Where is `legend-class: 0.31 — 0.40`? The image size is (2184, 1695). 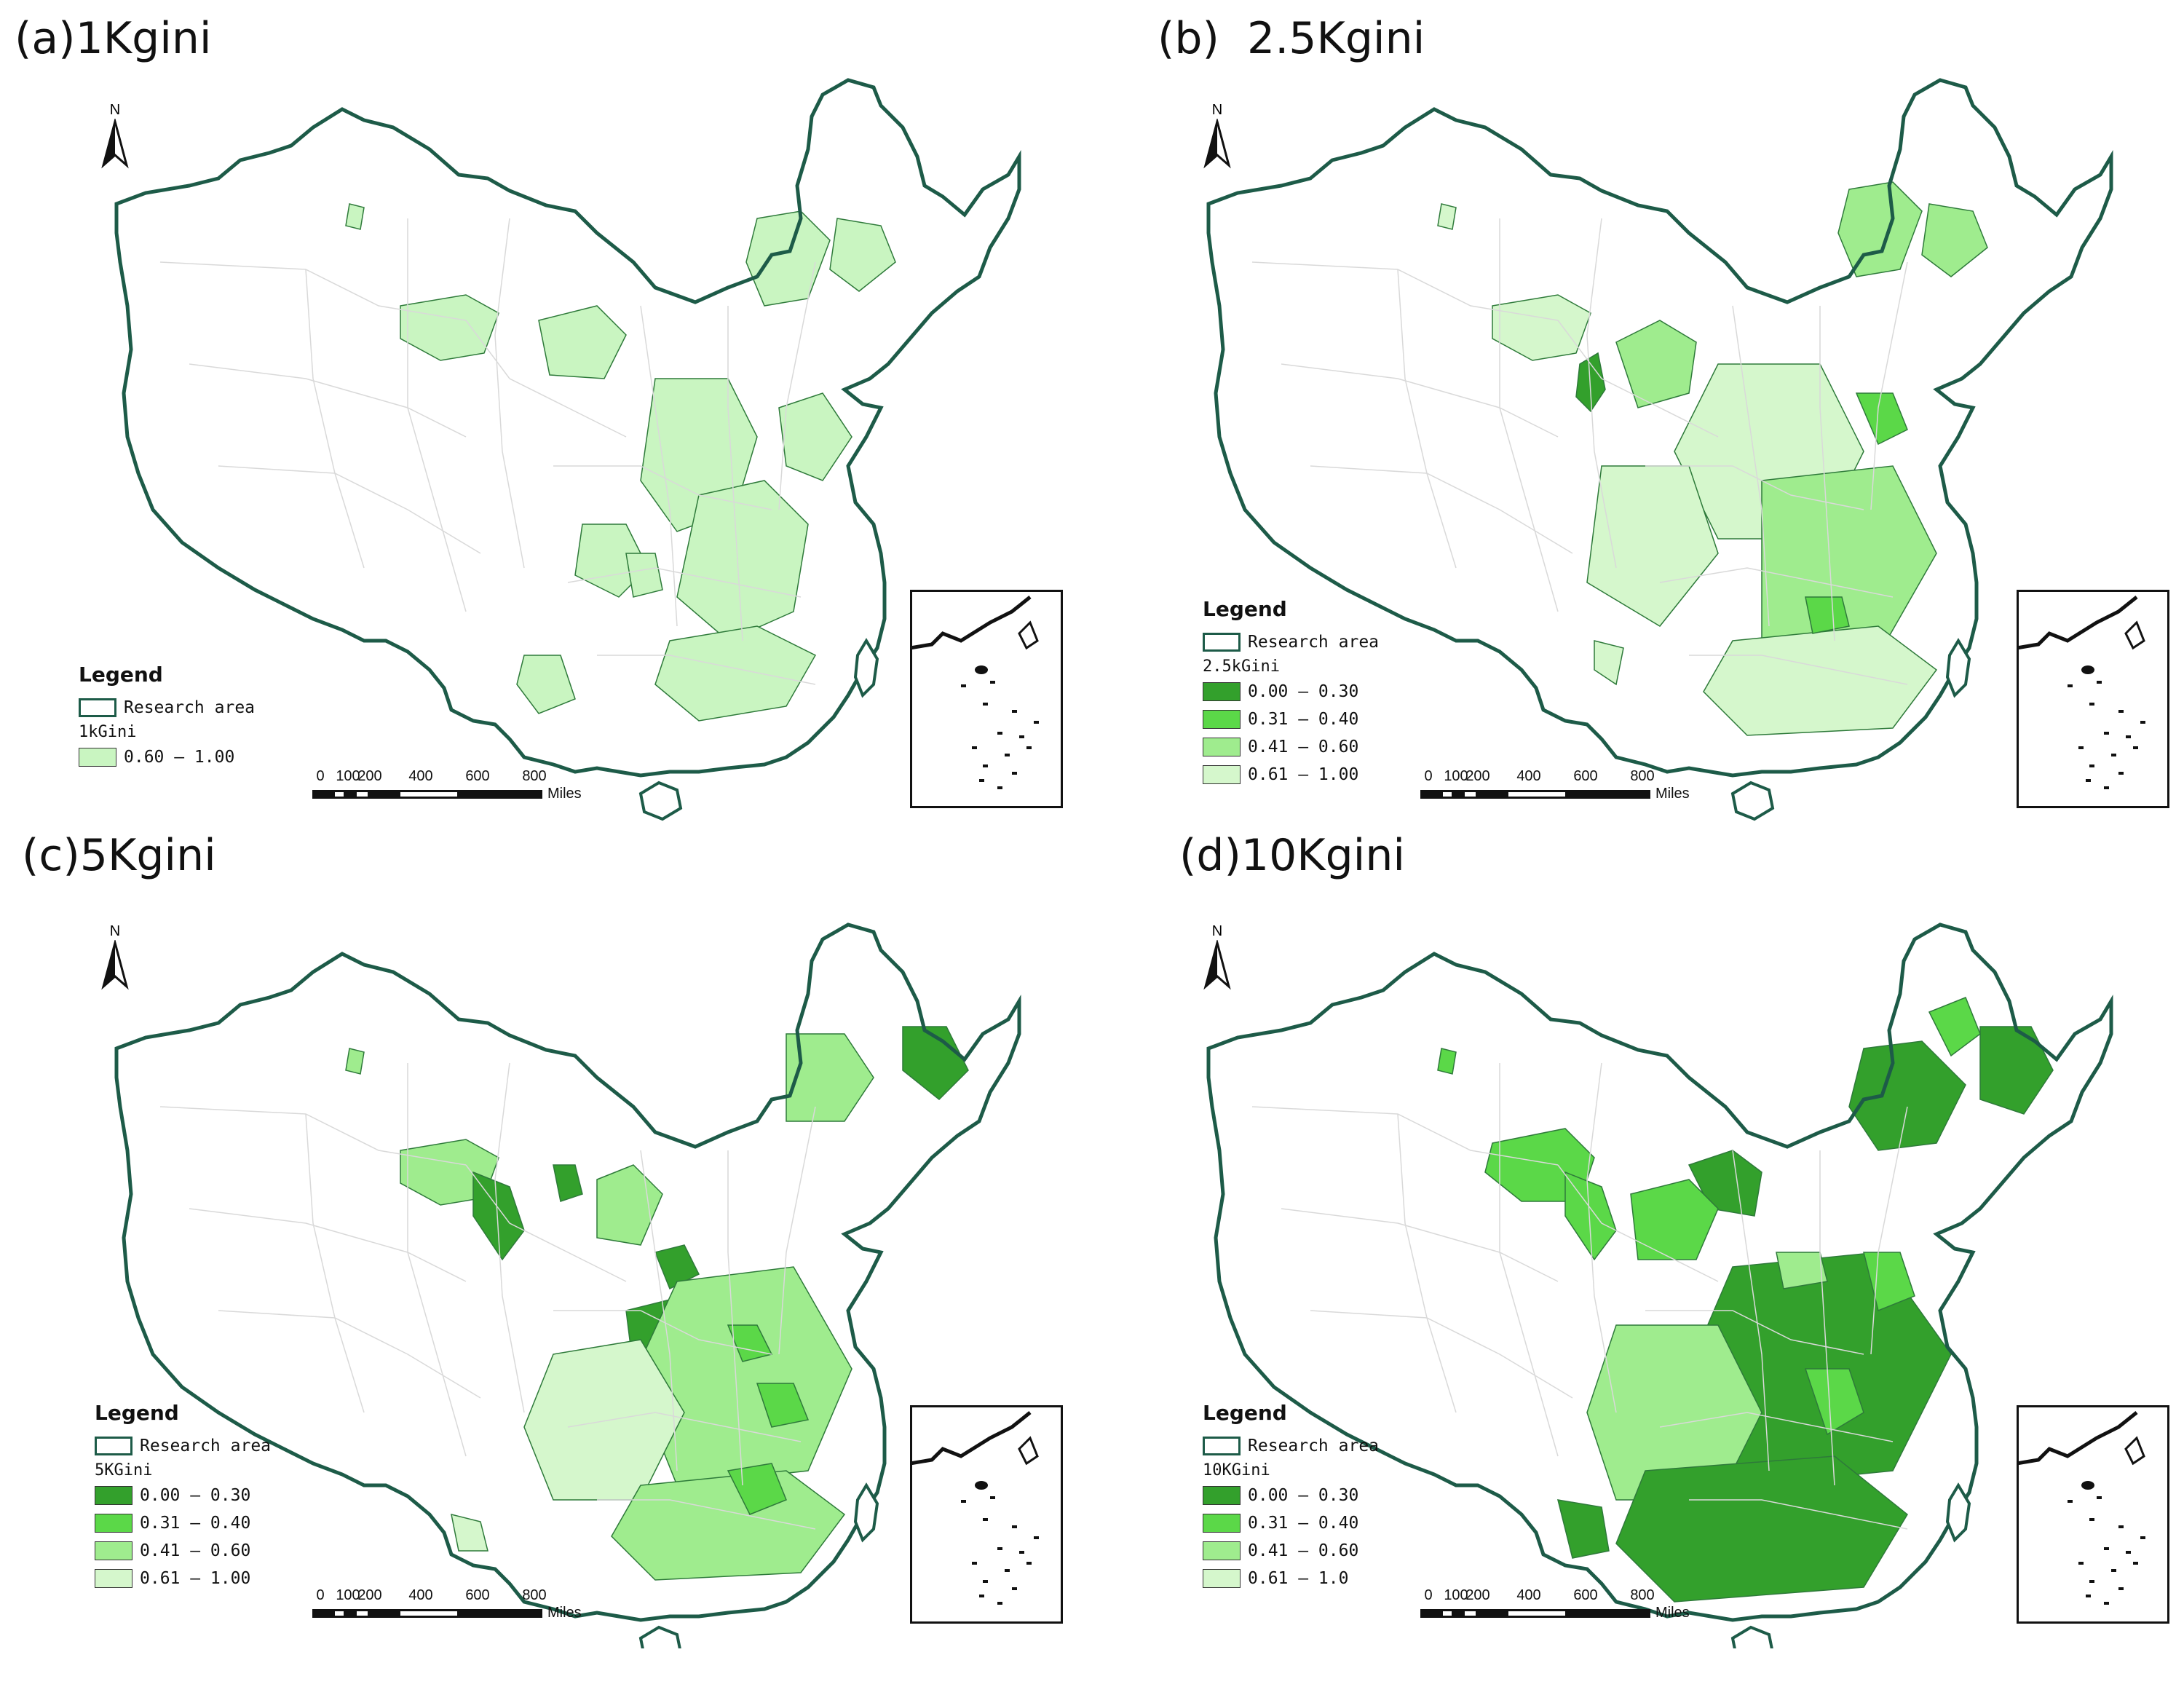
legend-class: 0.31 — 0.40 is located at coordinates (1291, 719).